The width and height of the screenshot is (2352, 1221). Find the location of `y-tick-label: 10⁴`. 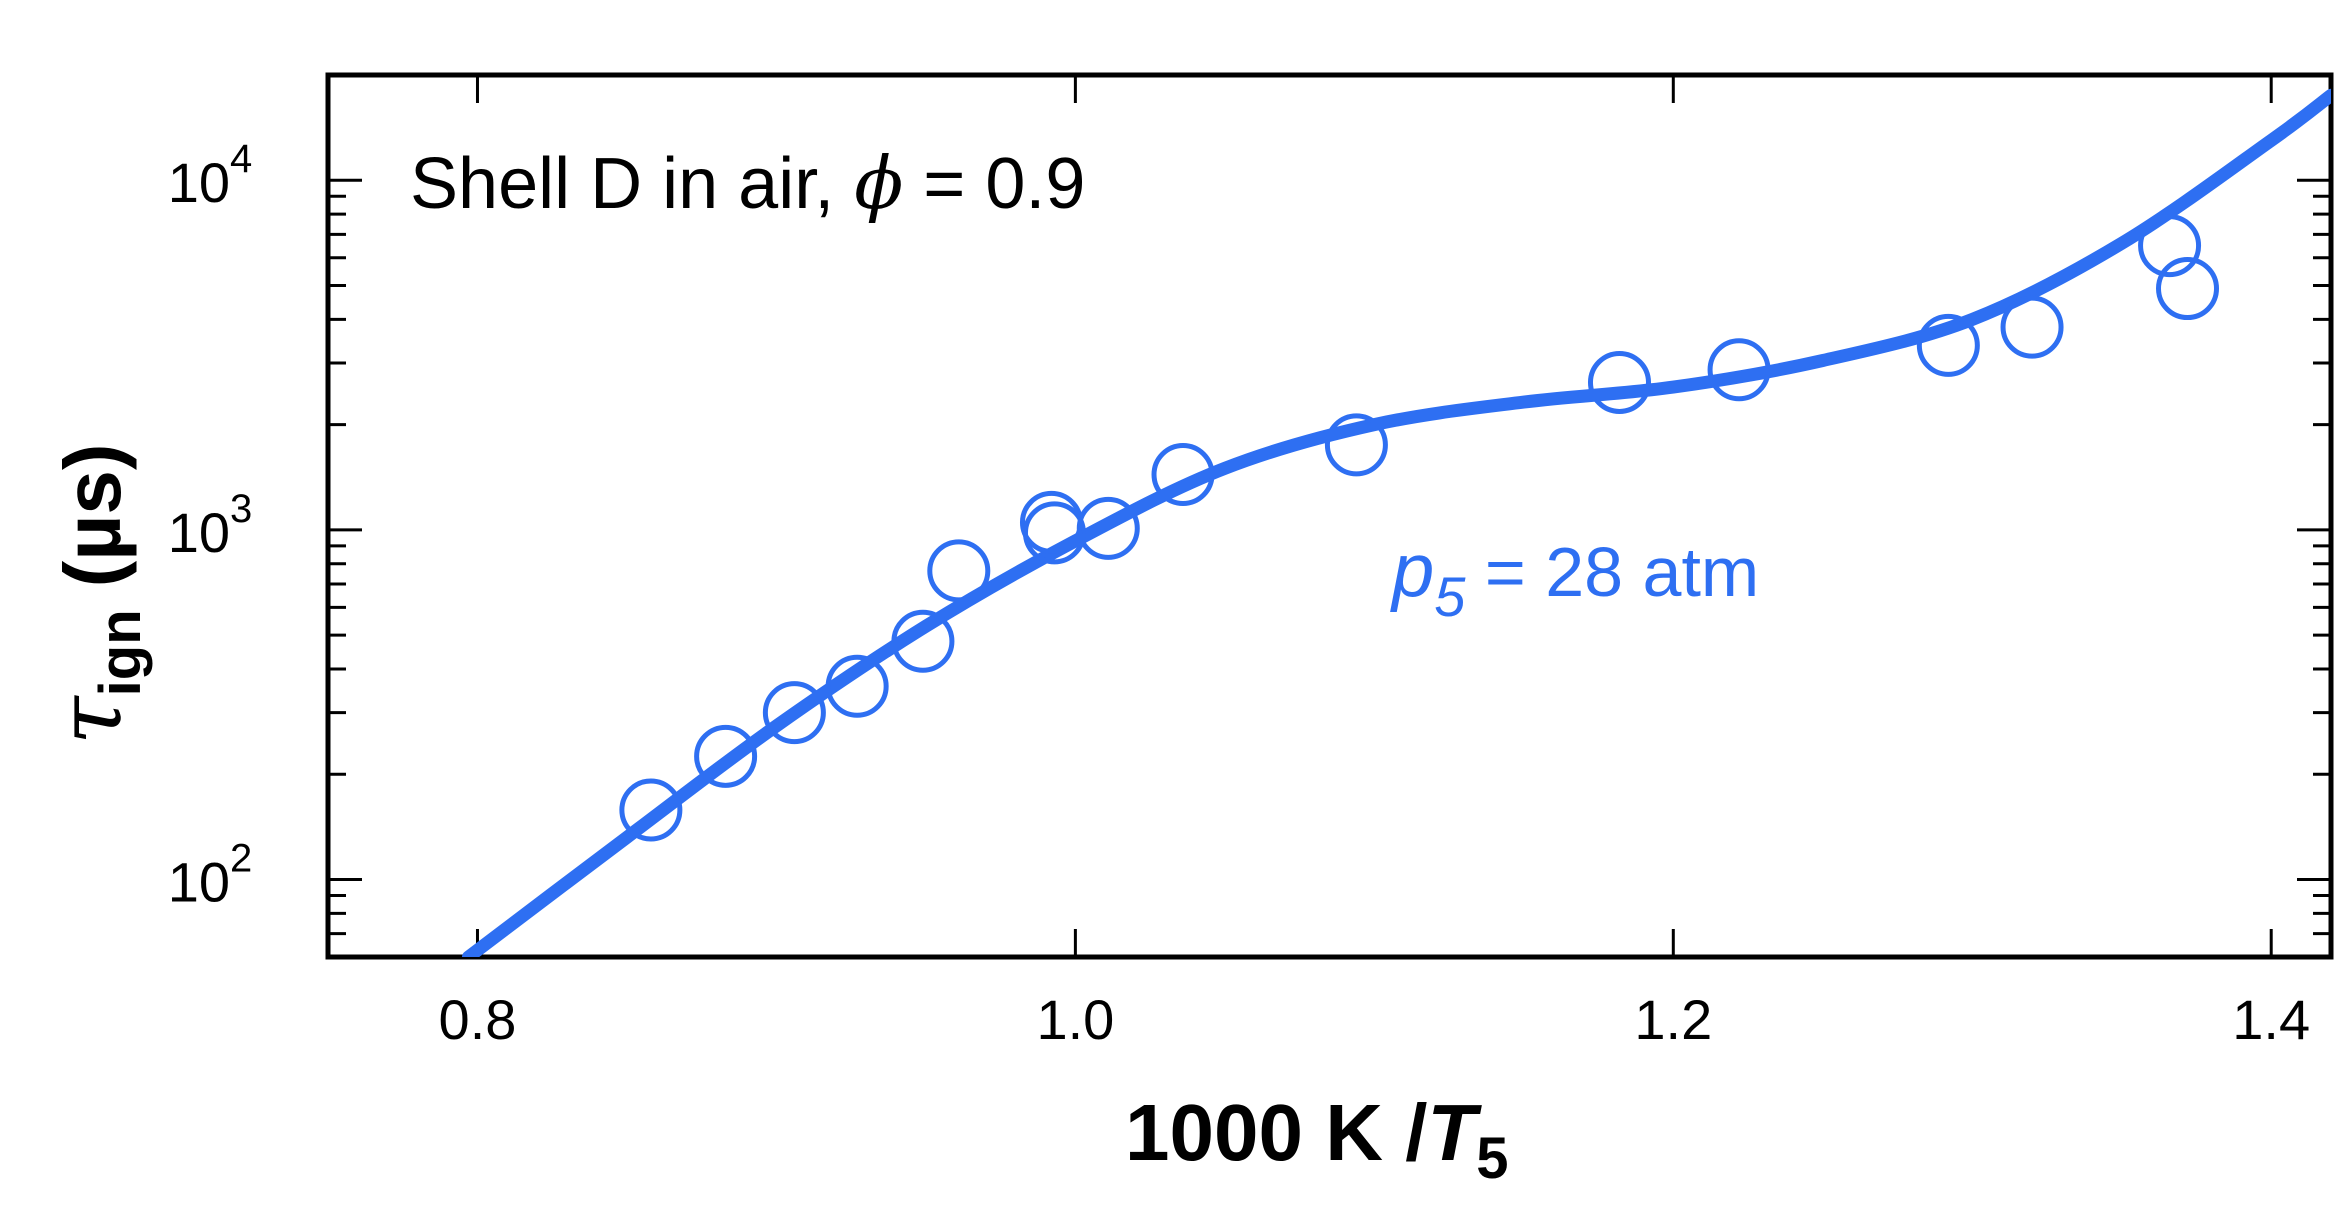

y-tick-label: 10⁴ is located at coordinates (210, 175).